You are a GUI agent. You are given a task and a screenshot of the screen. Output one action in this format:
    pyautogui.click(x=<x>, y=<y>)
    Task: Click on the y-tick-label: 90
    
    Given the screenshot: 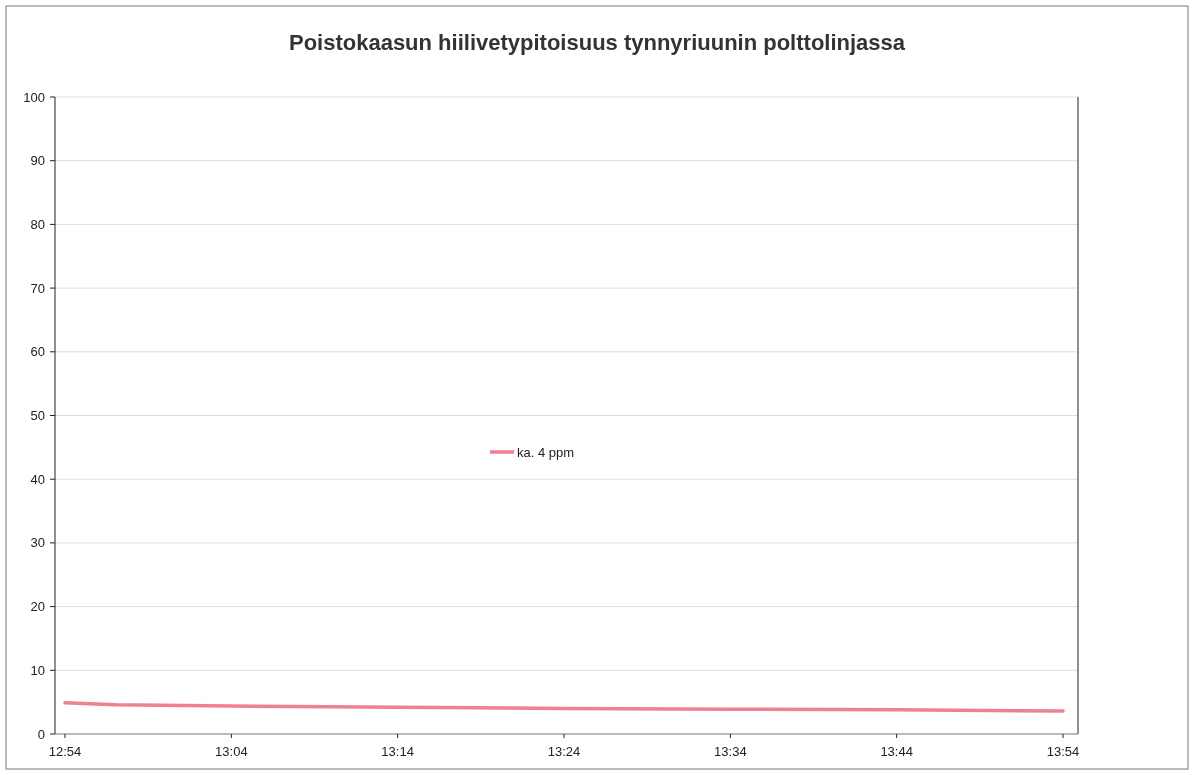 What is the action you would take?
    pyautogui.click(x=37, y=161)
    